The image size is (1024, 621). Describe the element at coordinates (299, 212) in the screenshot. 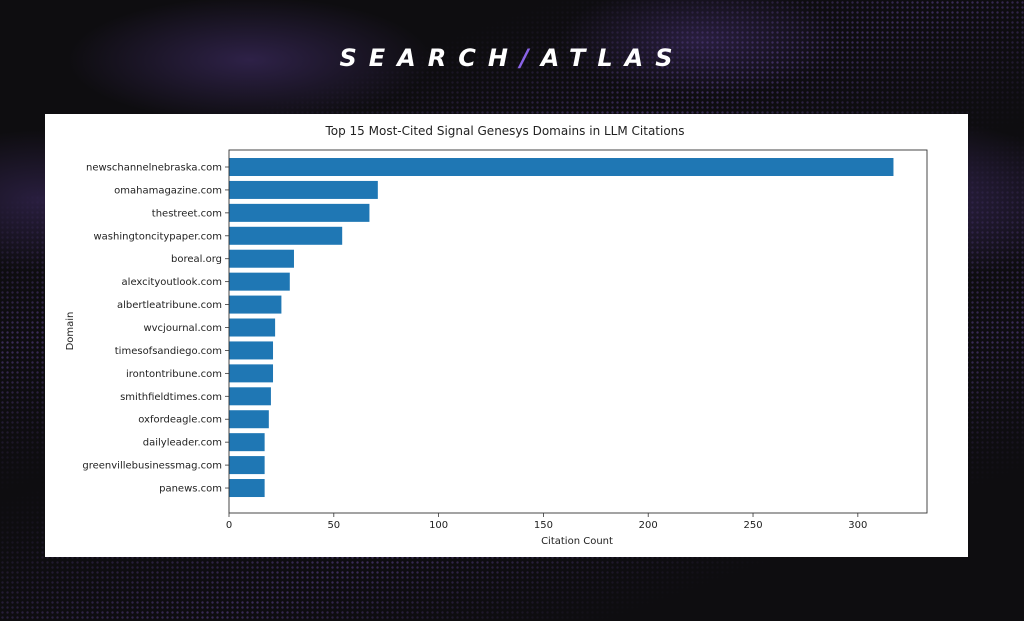

I see `bar-thestreet.com` at that location.